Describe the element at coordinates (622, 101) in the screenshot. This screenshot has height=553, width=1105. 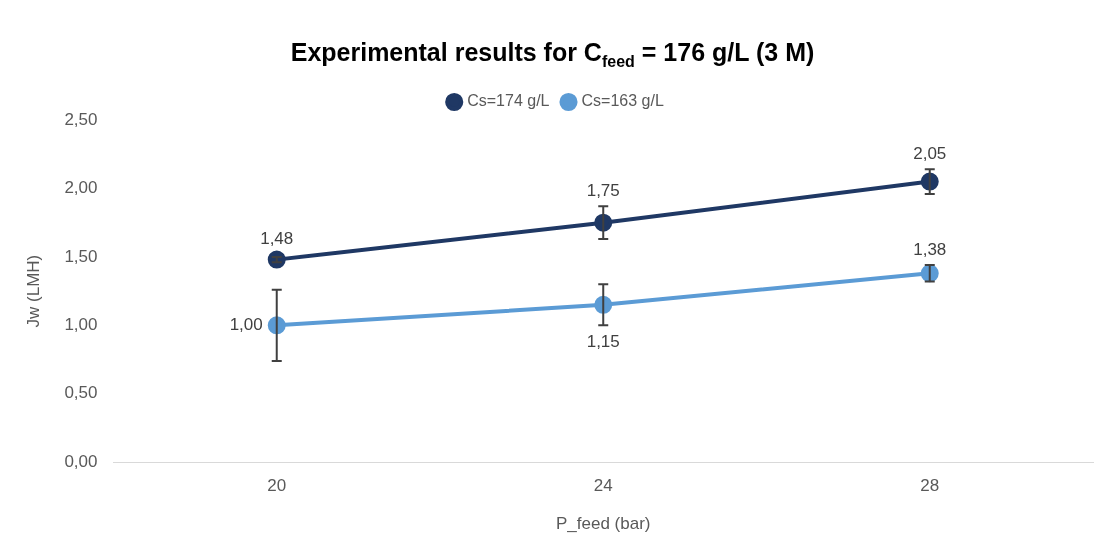
I see `legend-label: Cs=163 g/L` at that location.